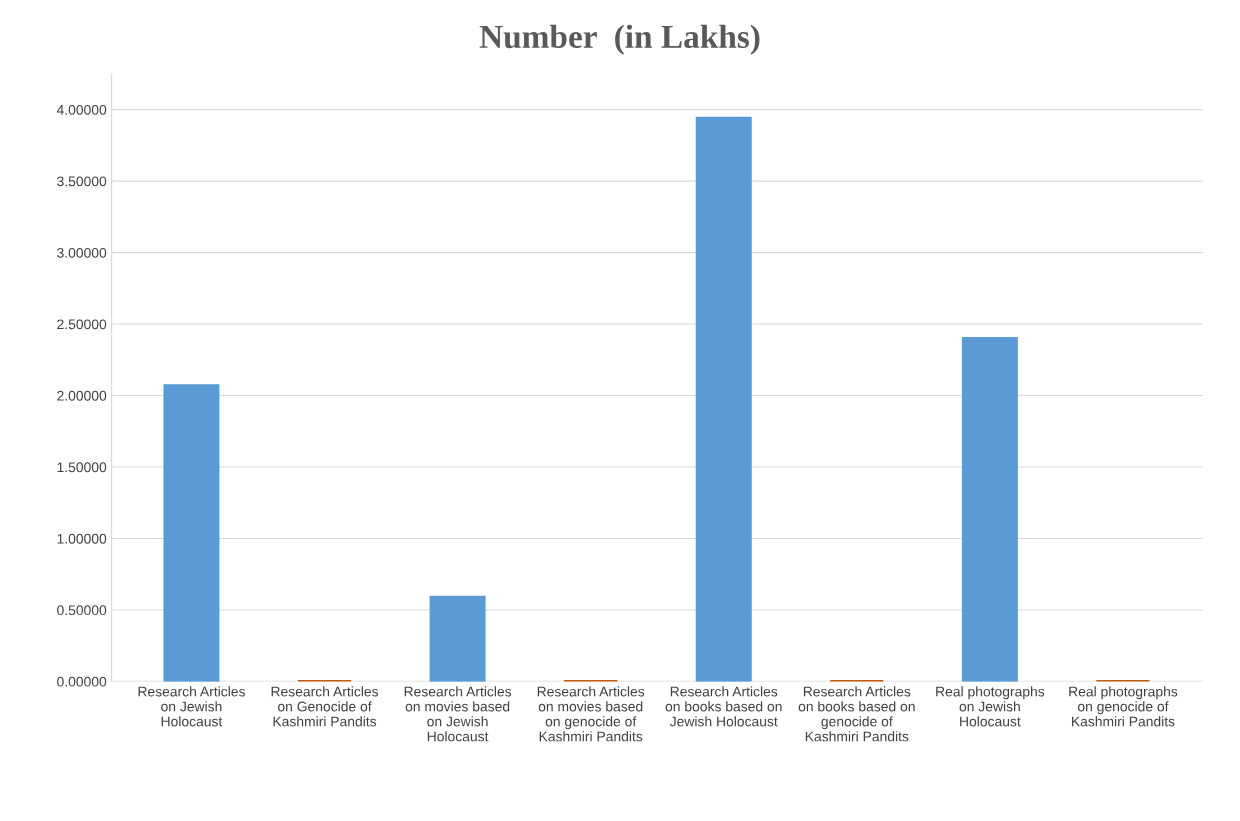 The height and width of the screenshot is (821, 1240). What do you see at coordinates (591, 714) in the screenshot?
I see `x-tick-label: Research Articles on movies based on genocide of Kashmiri Pandits` at bounding box center [591, 714].